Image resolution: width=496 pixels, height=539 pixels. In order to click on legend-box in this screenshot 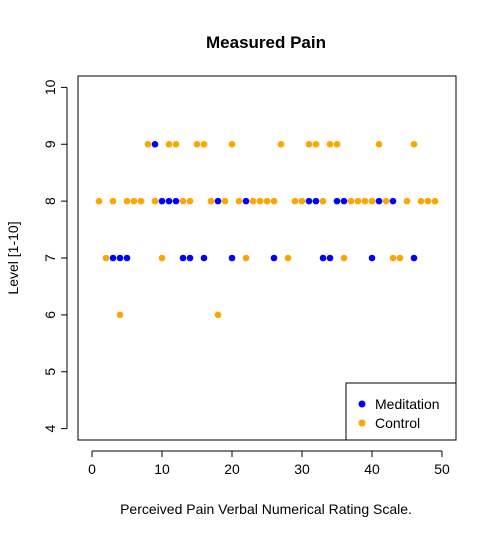, I will do `click(401, 411)`.